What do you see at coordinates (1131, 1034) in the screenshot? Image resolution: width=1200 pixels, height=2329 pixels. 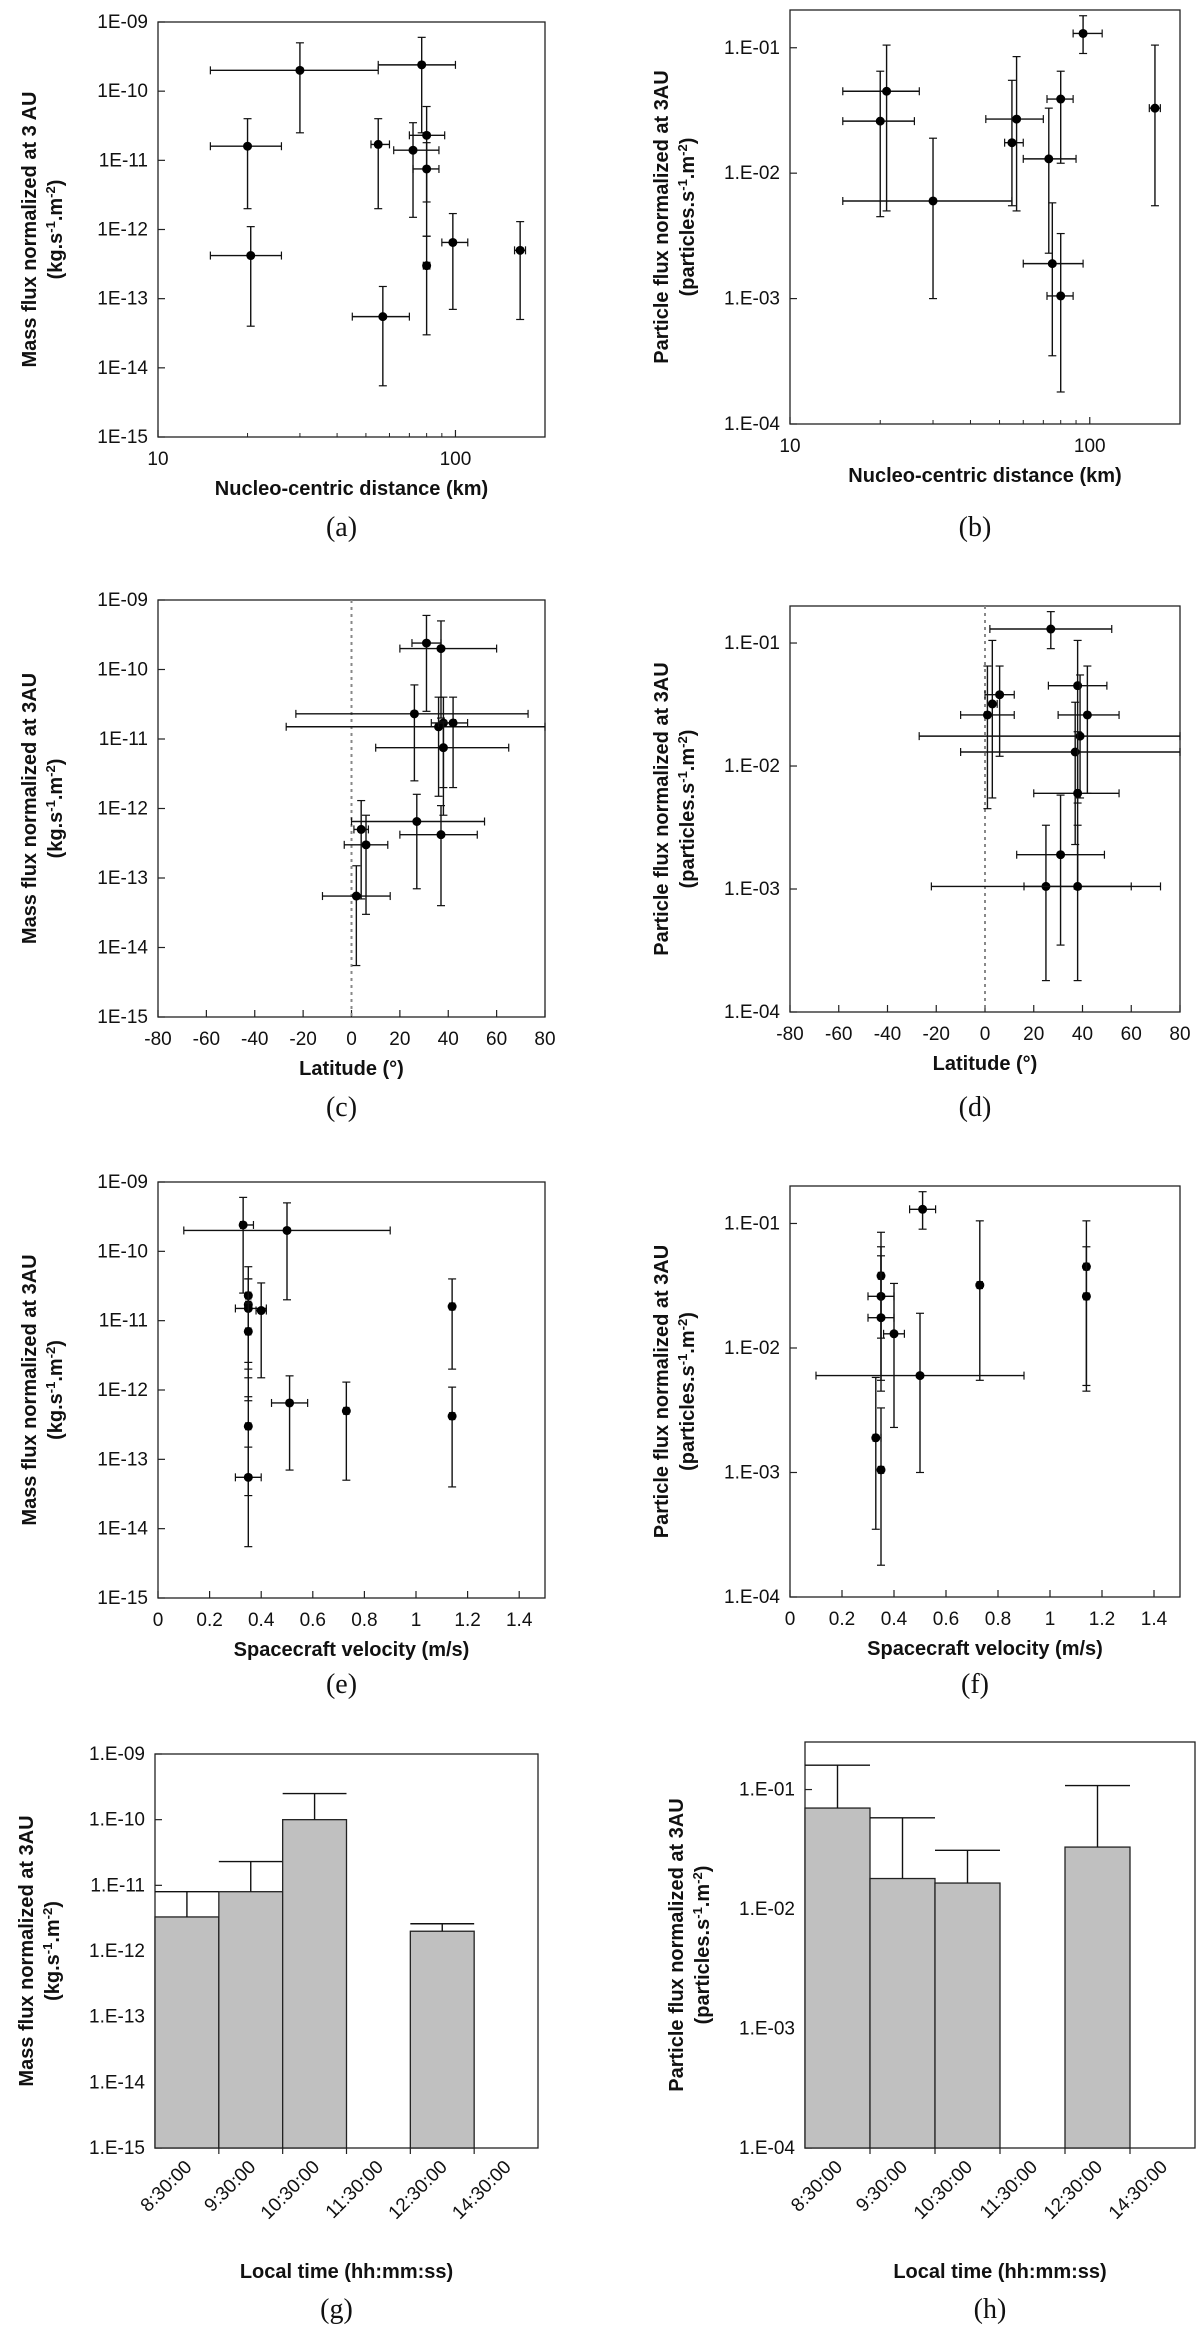 I see `x-tick-label: 60` at bounding box center [1131, 1034].